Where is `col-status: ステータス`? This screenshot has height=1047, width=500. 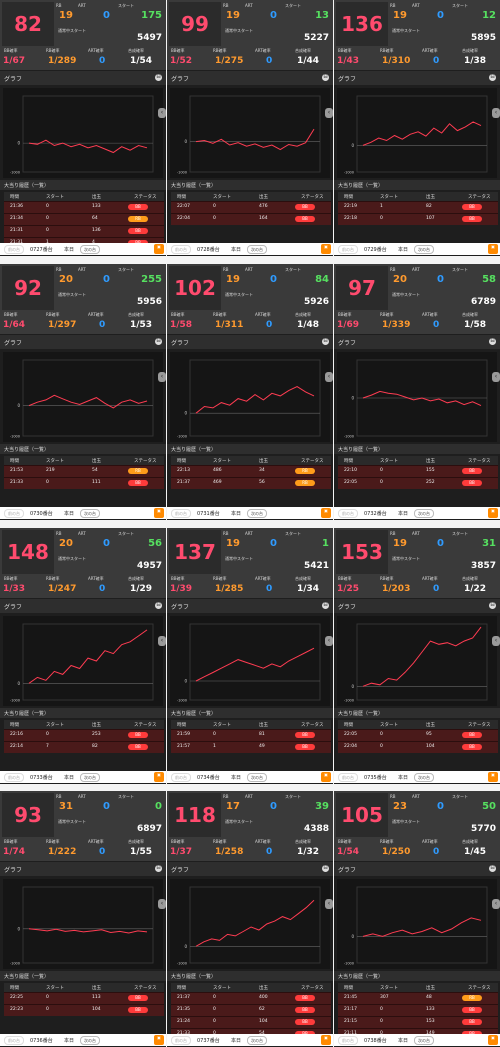
col-status: ステータス is located at coordinates (479, 725).